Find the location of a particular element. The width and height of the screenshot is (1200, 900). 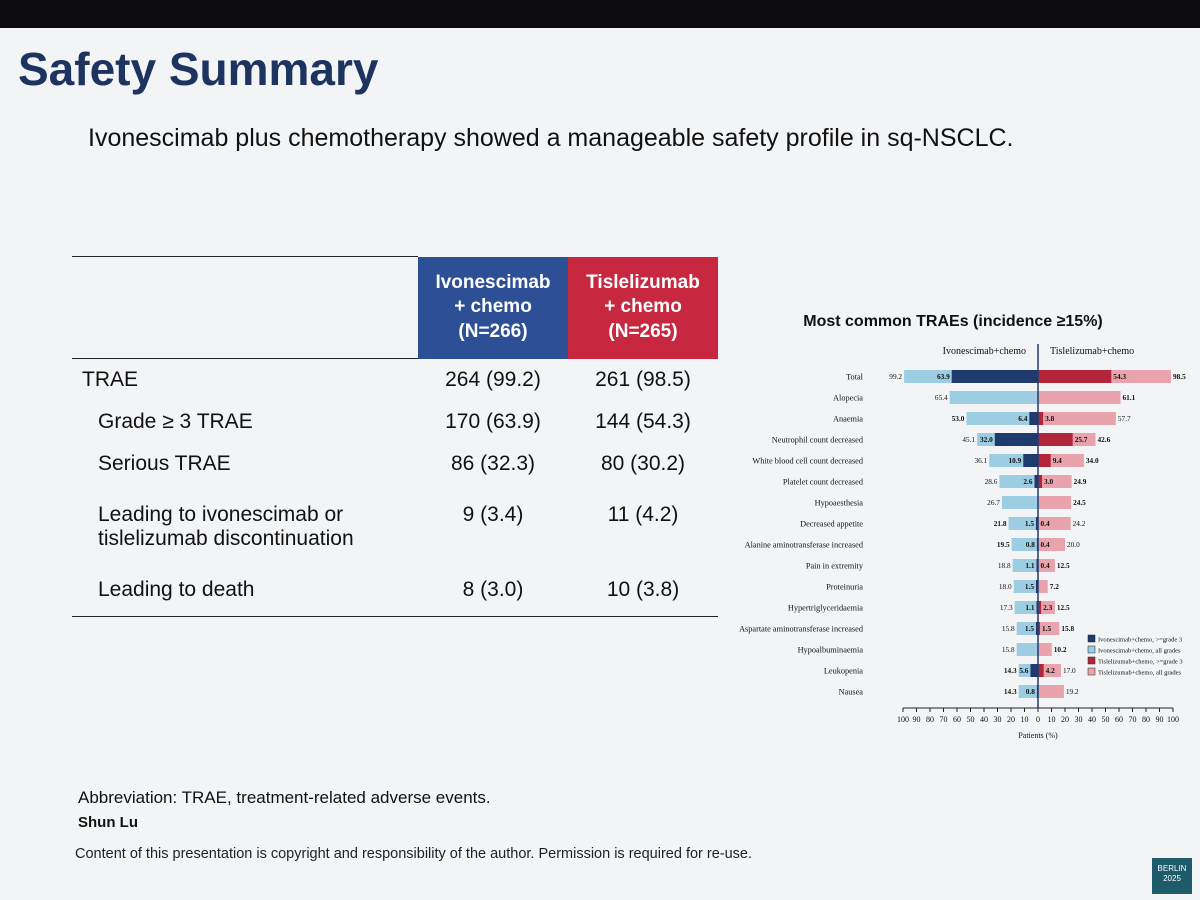

x-tick-label: 60 is located at coordinates (1119, 719).